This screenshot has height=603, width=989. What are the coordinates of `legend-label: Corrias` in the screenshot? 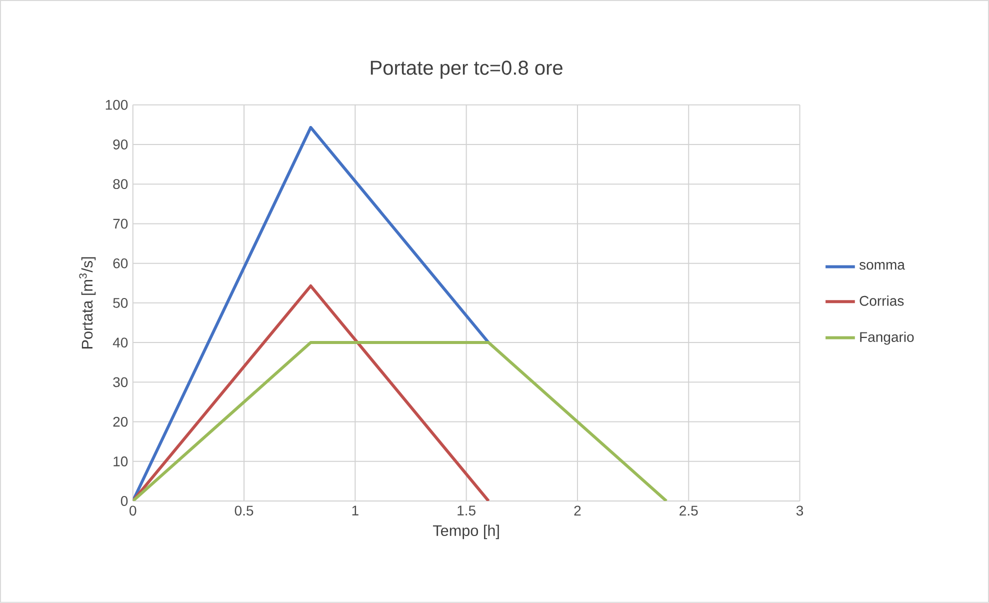 It's located at (882, 301).